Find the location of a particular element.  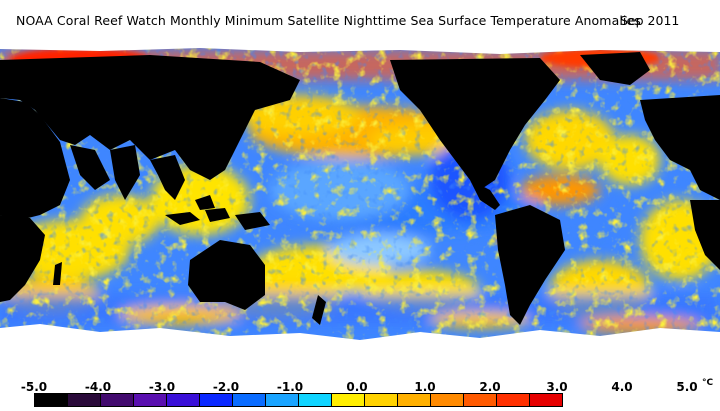

tick-label-m2: -2.0 is located at coordinates (226, 387).